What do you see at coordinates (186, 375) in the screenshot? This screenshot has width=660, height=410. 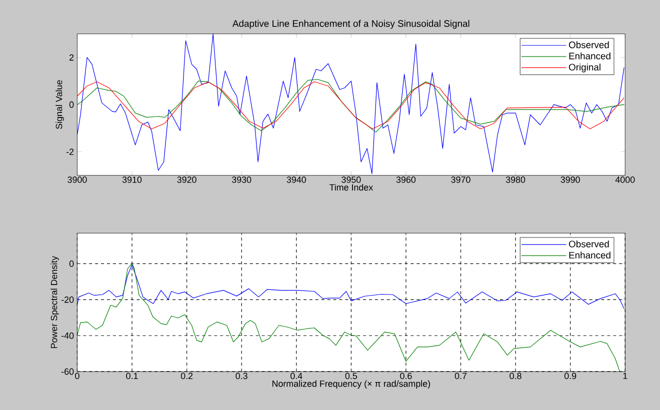 I see `x-tick-label: 0.2` at bounding box center [186, 375].